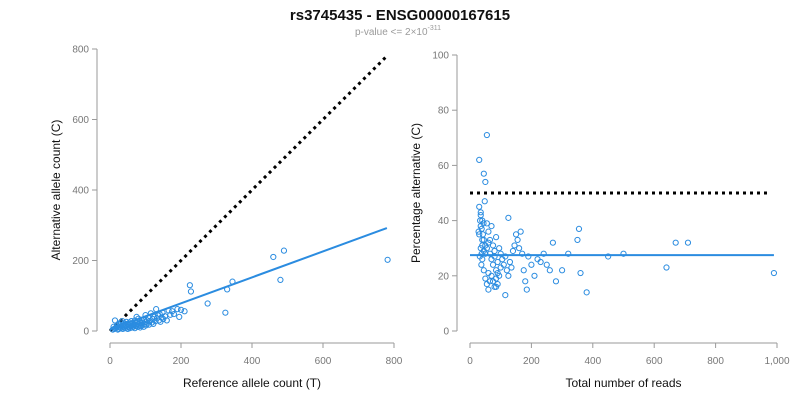  Describe the element at coordinates (444, 221) in the screenshot. I see `y-tick-label: 40` at that location.